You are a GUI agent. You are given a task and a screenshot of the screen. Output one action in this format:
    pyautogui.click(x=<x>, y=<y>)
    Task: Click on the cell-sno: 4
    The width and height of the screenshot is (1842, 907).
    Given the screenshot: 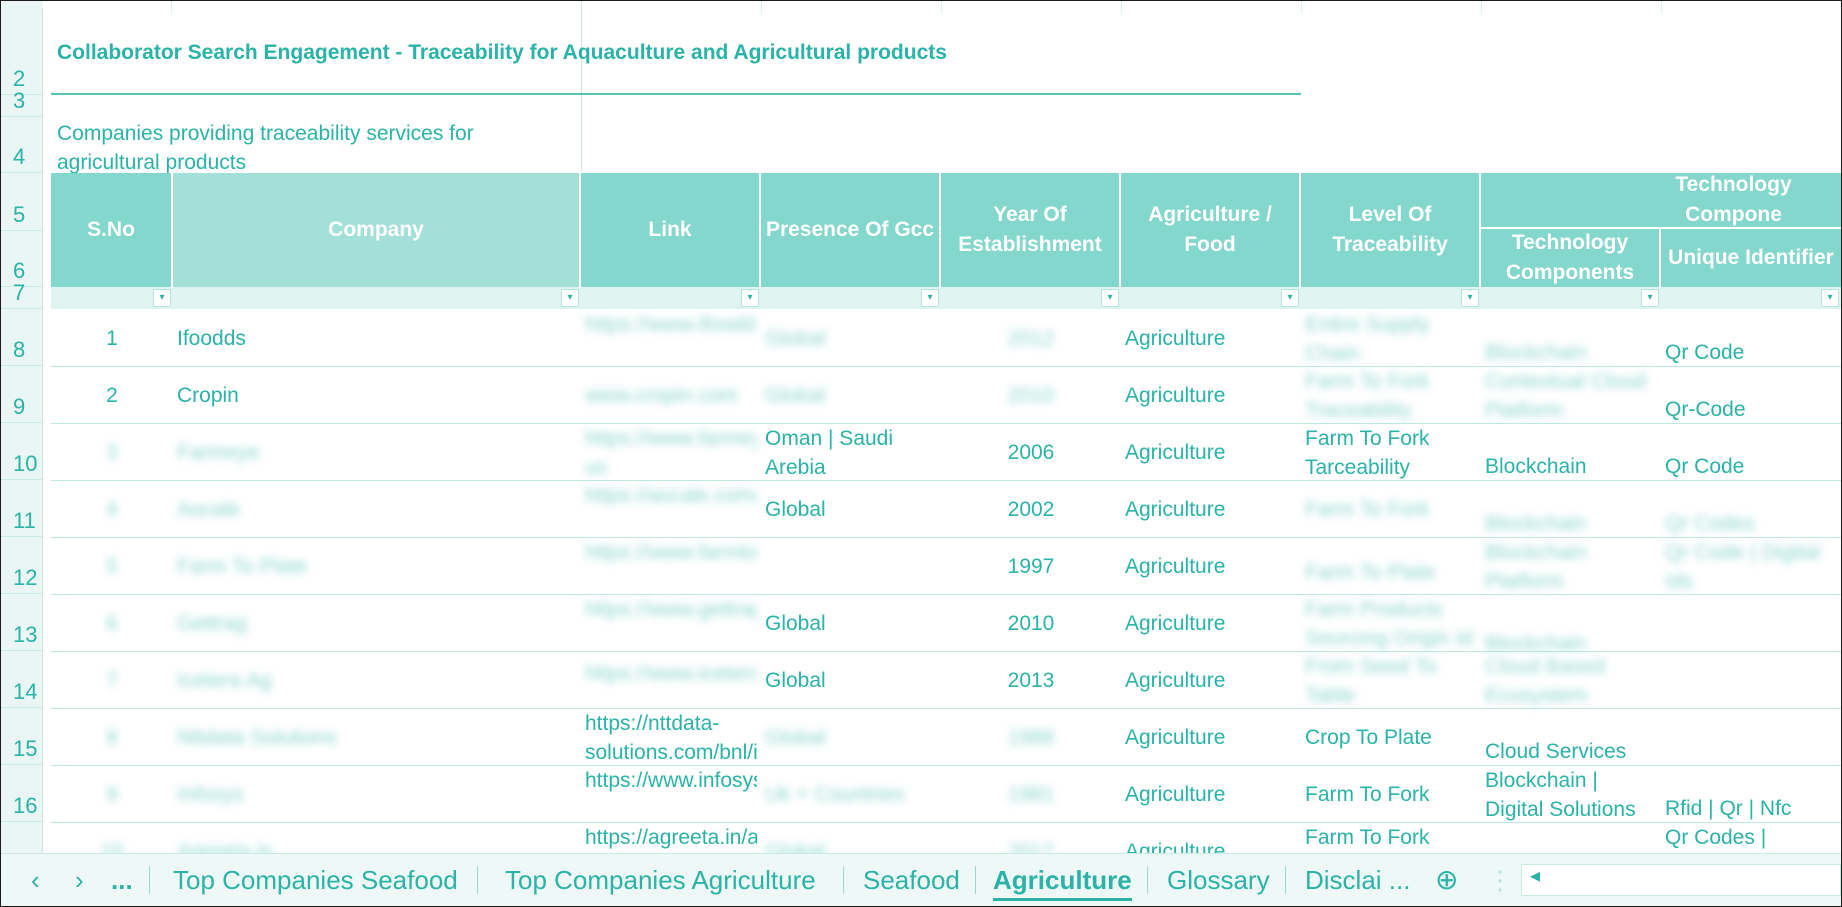 What is the action you would take?
    pyautogui.click(x=112, y=509)
    